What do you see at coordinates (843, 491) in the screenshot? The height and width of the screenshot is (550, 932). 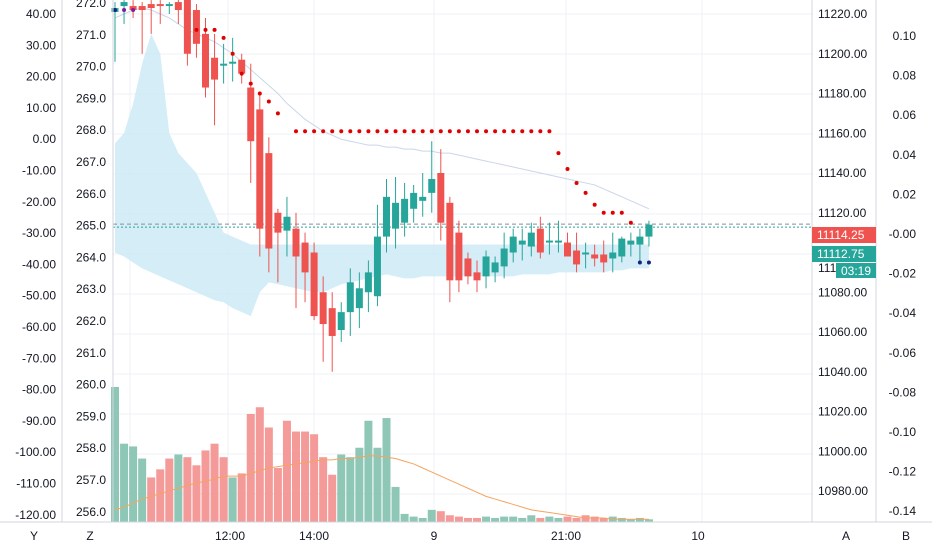 I see `price-axis-tick-11: 10980.00` at bounding box center [843, 491].